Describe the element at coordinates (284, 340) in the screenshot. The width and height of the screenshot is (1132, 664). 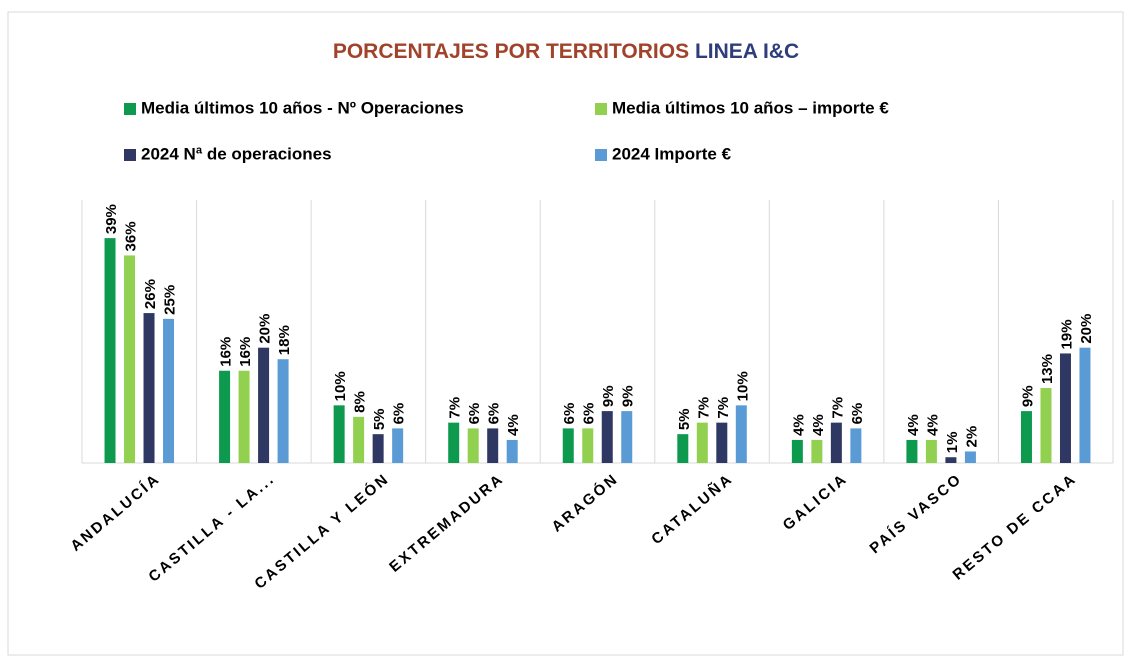
I see `value-label: 18%` at that location.